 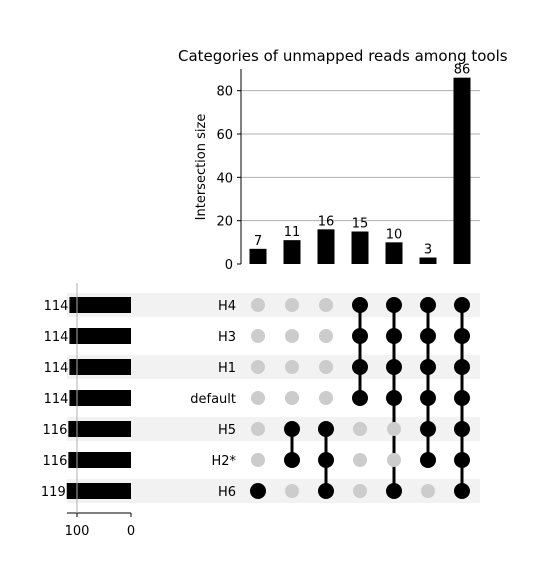 What do you see at coordinates (360, 156) in the screenshot?
I see `gridlines` at bounding box center [360, 156].